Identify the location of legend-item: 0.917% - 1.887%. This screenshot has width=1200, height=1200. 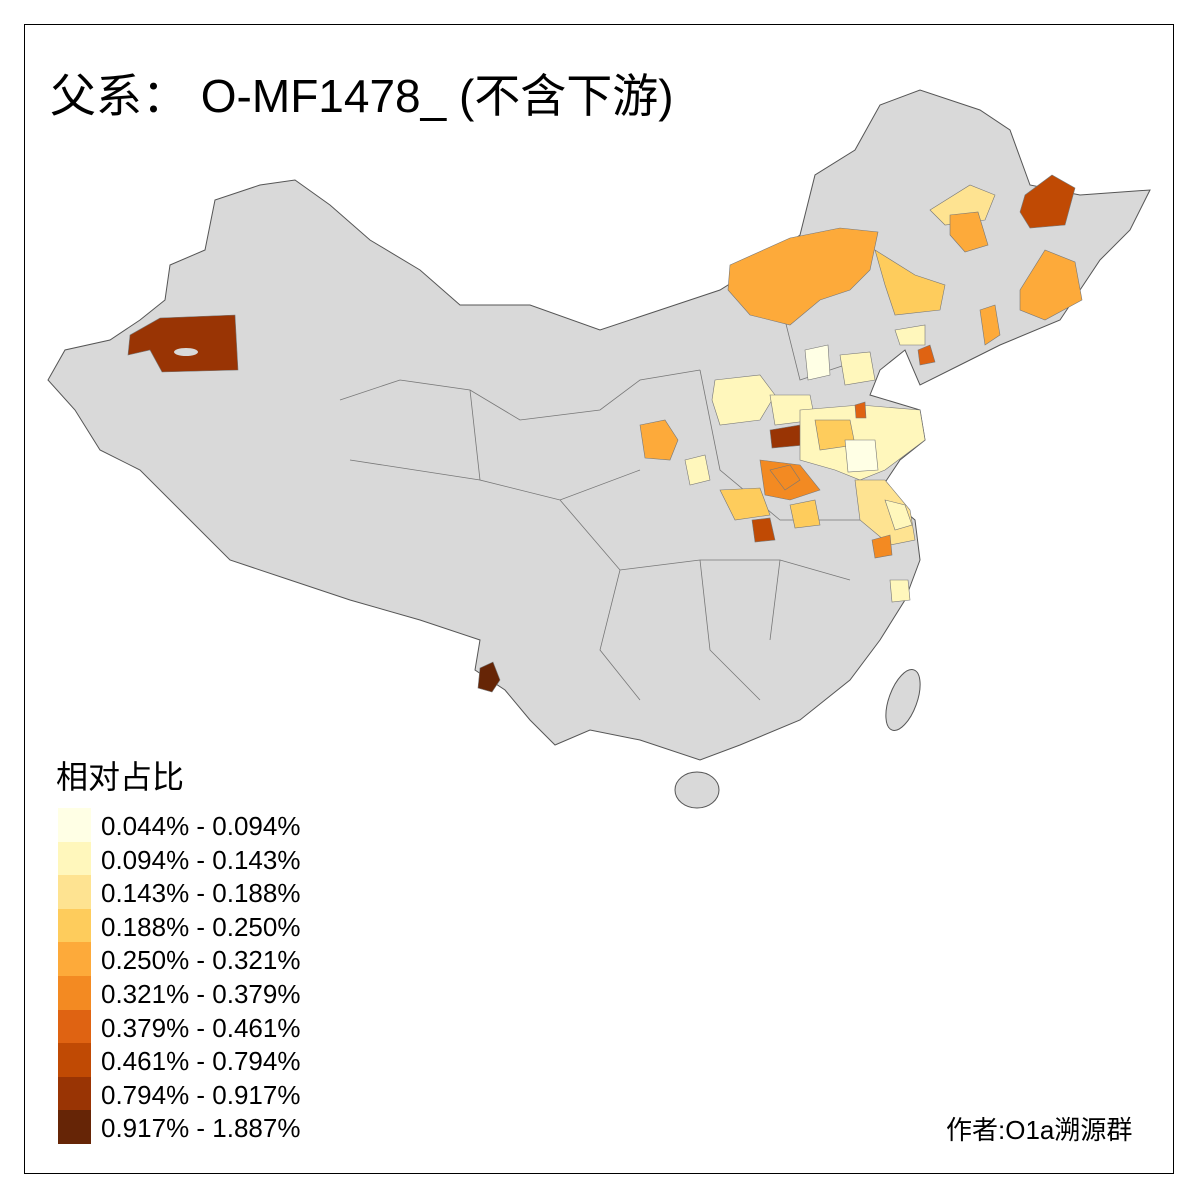
(208, 1127).